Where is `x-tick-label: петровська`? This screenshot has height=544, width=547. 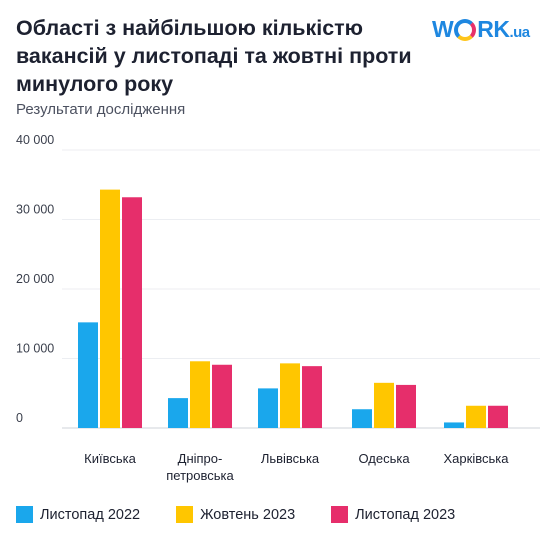
x-tick-label: петровська is located at coordinates (200, 475).